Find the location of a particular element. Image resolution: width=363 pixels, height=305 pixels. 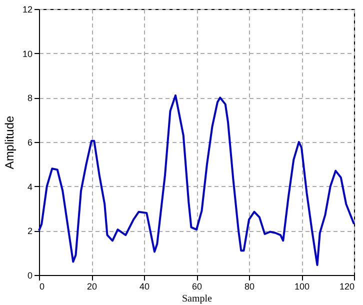

x-tick-label: 80 is located at coordinates (249, 287).